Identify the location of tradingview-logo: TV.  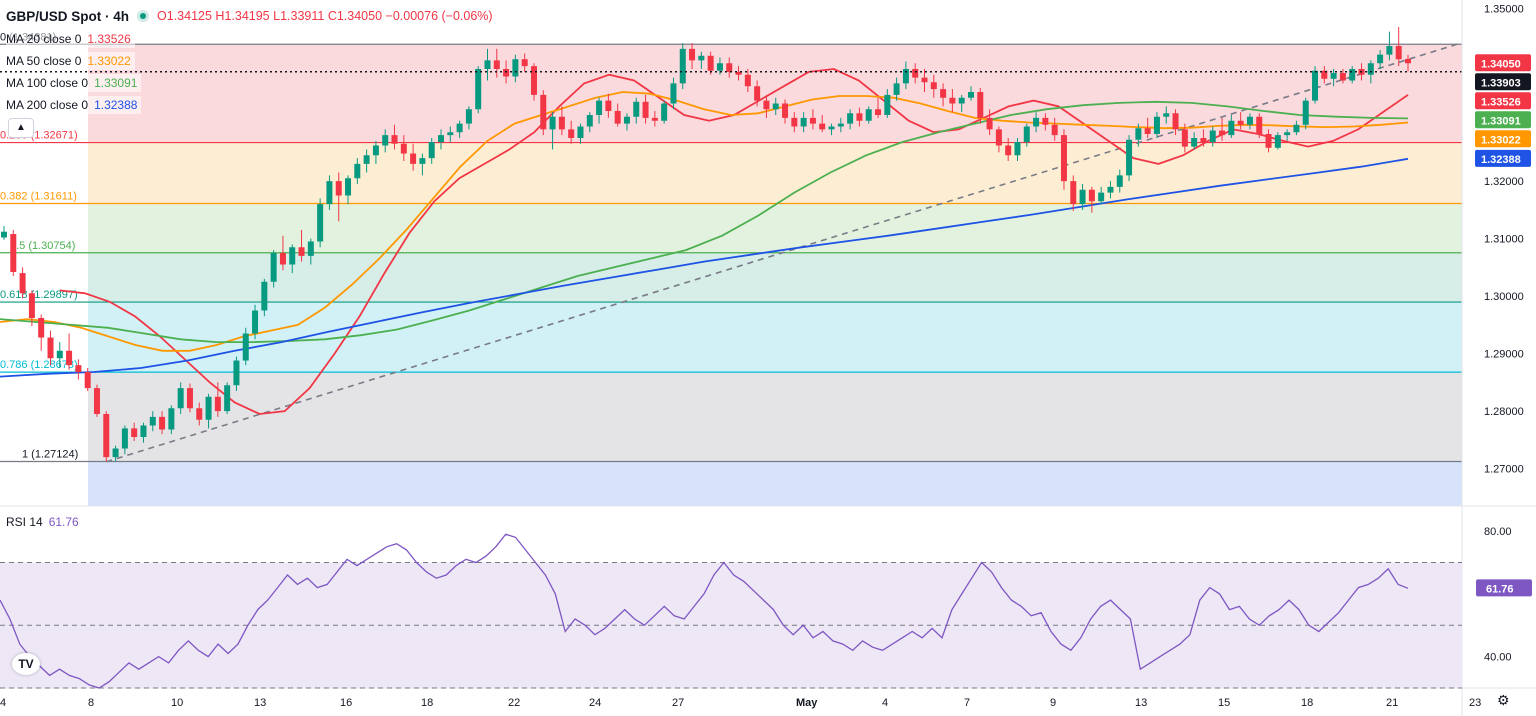
(26, 664).